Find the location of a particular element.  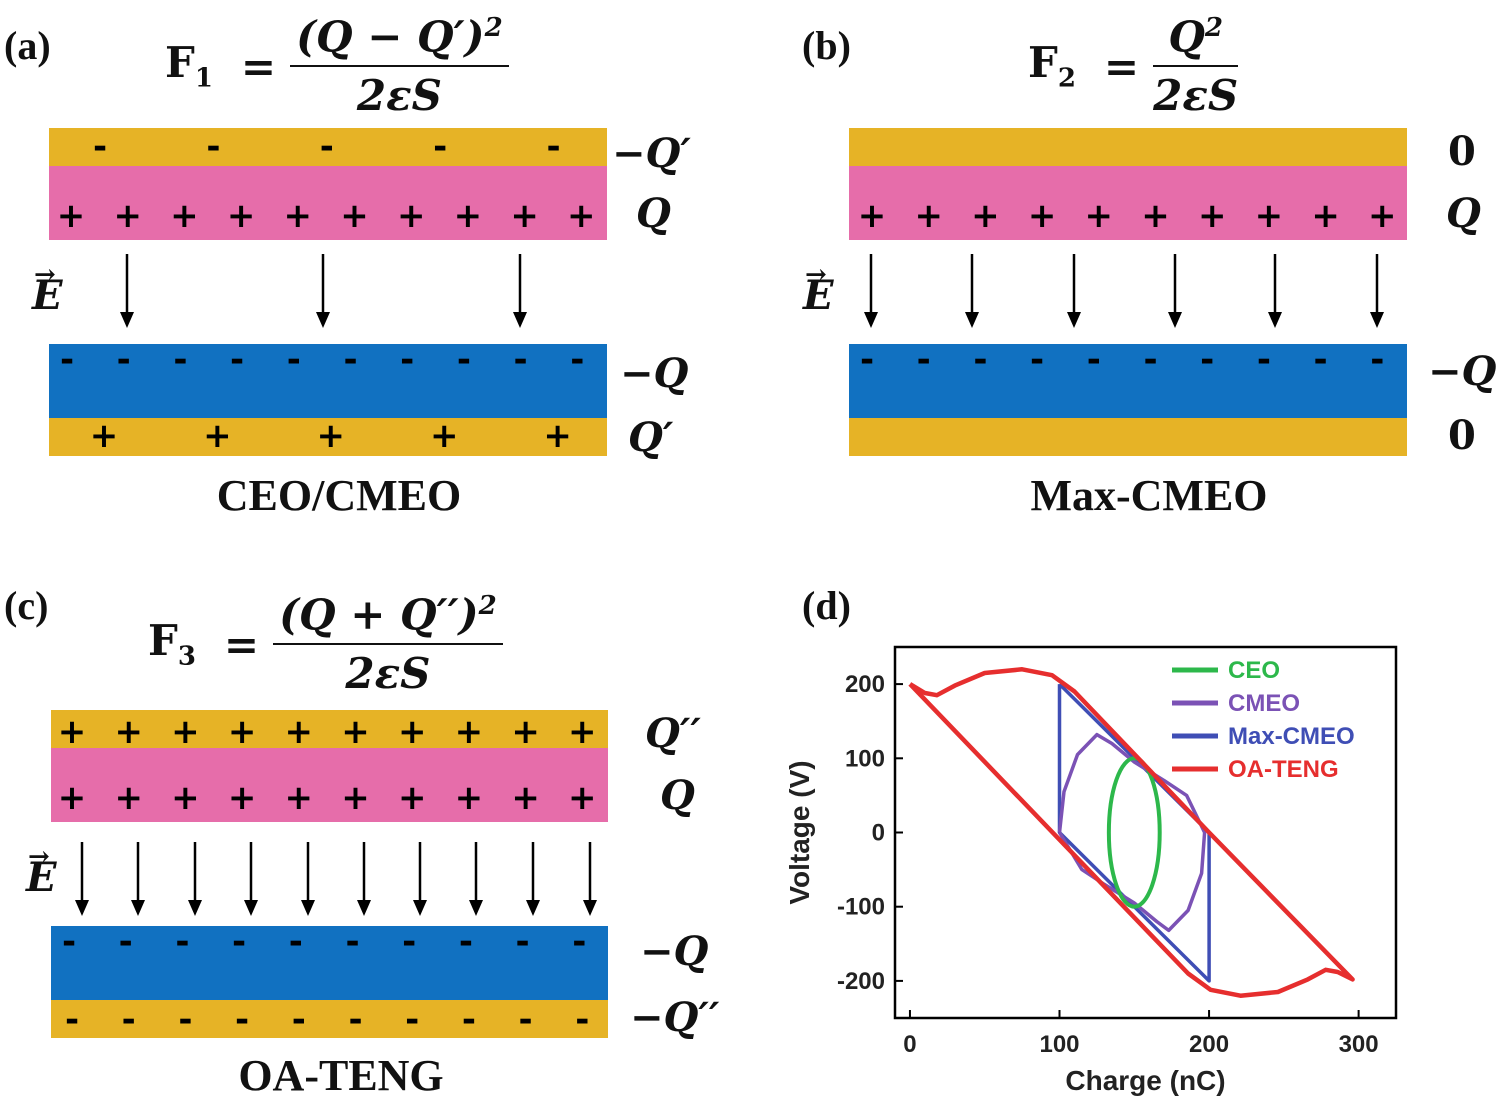

panel-a-caption: CEO/CMEO is located at coordinates (339, 495).